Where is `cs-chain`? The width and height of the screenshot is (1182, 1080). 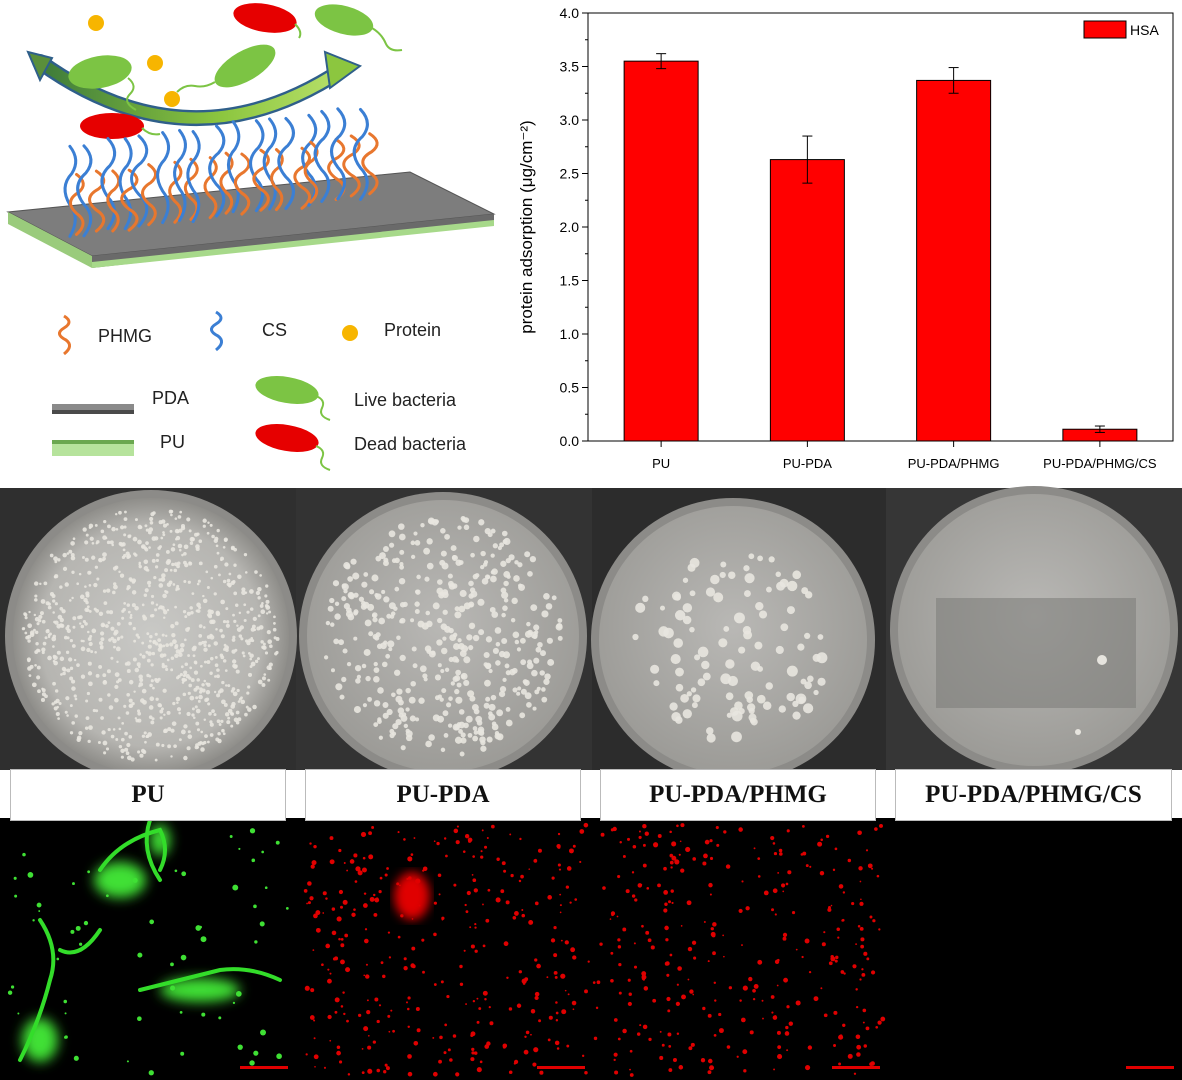
cs-chain is located at coordinates (338, 154).